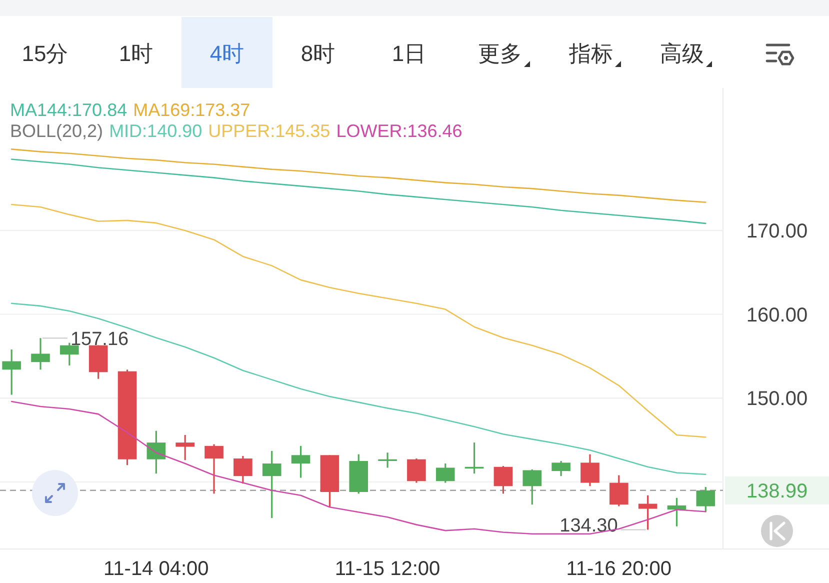 This screenshot has width=829, height=583. Describe the element at coordinates (236, 120) in the screenshot. I see `legend: MA144:170.84 MA169:173.37 BOLL(20,2) MID:140.90 UPPER:145.35 LOWER:136.46` at that location.